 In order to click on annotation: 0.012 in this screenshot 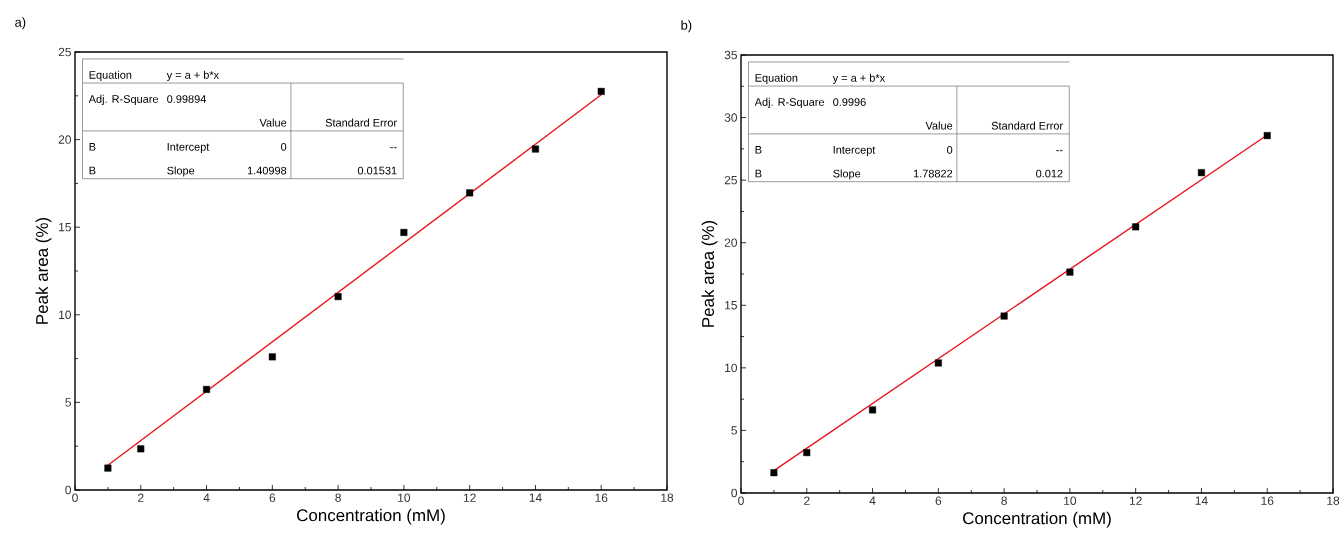, I will do `click(1049, 173)`.